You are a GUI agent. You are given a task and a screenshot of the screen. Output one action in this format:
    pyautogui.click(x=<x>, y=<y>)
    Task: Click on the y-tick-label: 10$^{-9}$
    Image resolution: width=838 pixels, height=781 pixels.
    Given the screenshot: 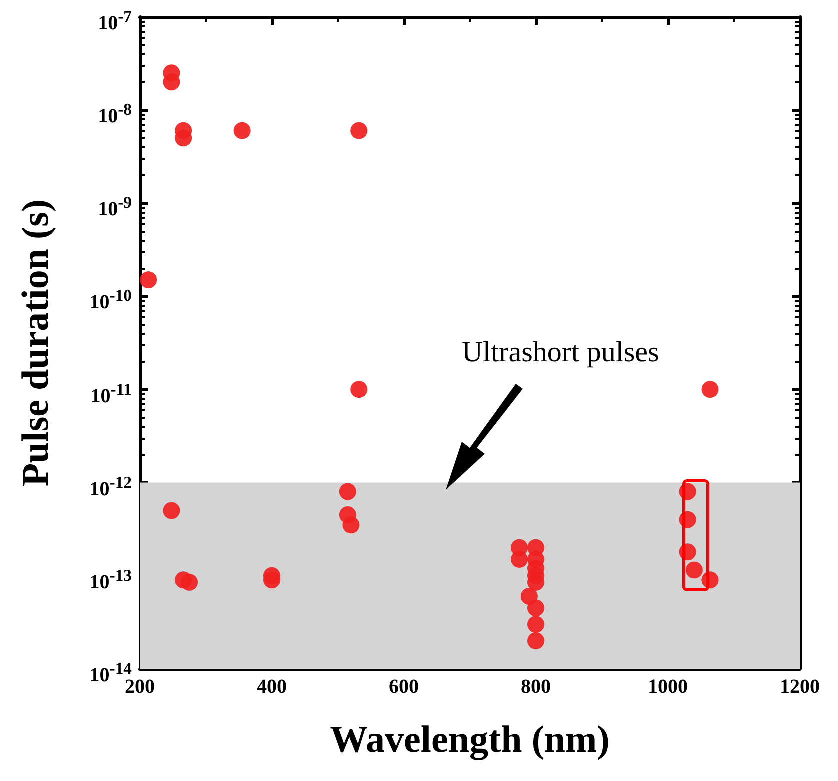 What is the action you would take?
    pyautogui.click(x=115, y=207)
    